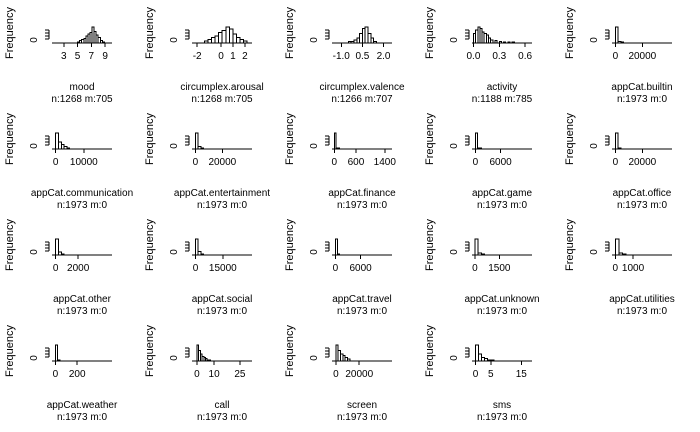 This screenshot has width=700, height=432. Describe the element at coordinates (215, 374) in the screenshot. I see `x-tick-label: 10` at that location.